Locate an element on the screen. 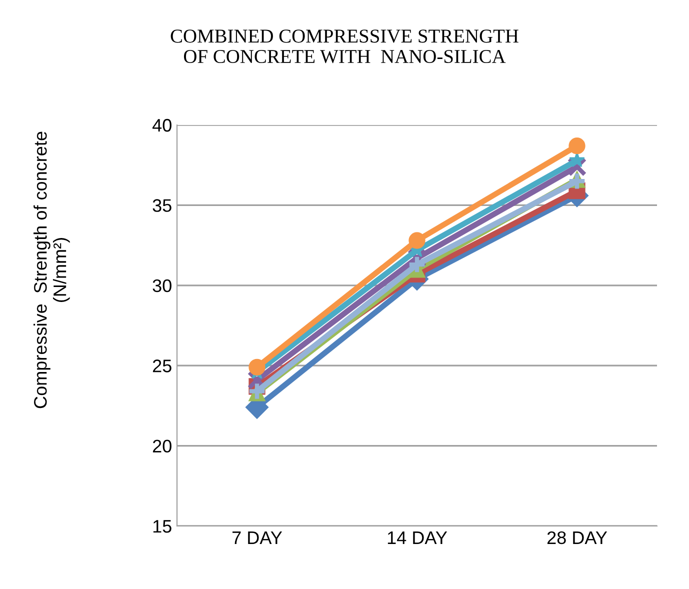 The height and width of the screenshot is (589, 689). y-tick-label: 35 is located at coordinates (162, 205).